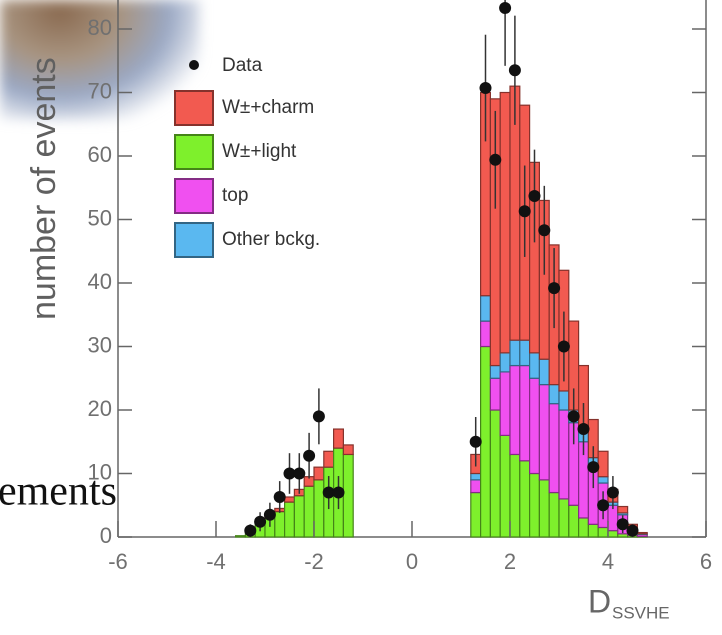  I want to click on y-tick-label: 10, so click(100, 471).